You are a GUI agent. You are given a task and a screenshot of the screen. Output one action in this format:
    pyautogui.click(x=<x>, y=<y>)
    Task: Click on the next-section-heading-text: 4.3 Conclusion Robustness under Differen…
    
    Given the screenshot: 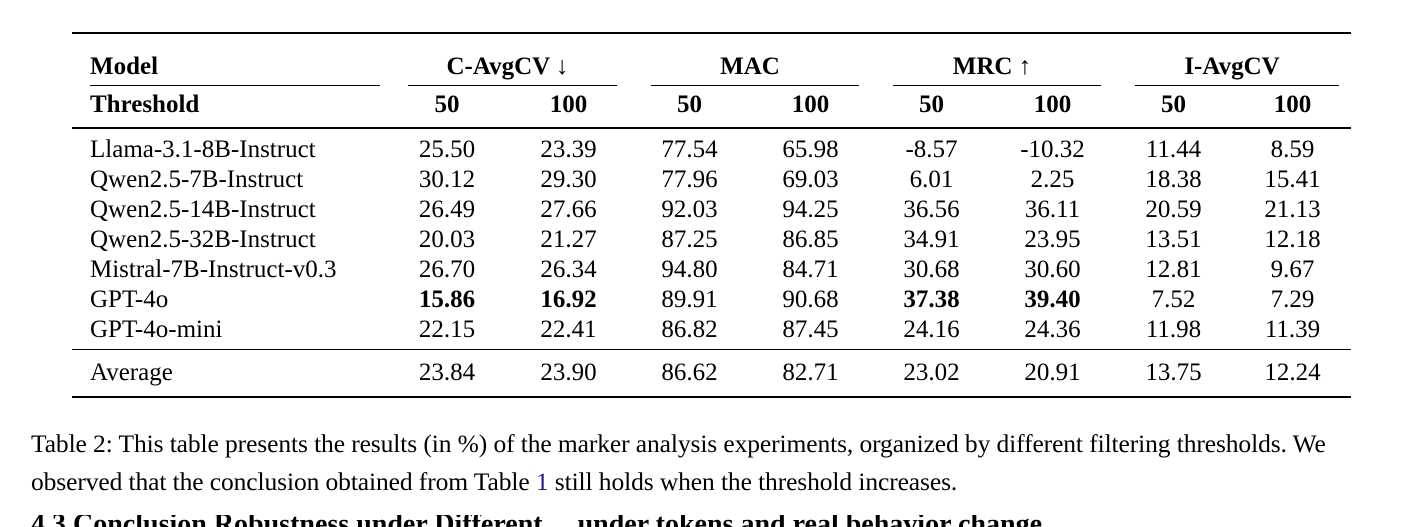 What is the action you would take?
    pyautogui.click(x=721, y=521)
    